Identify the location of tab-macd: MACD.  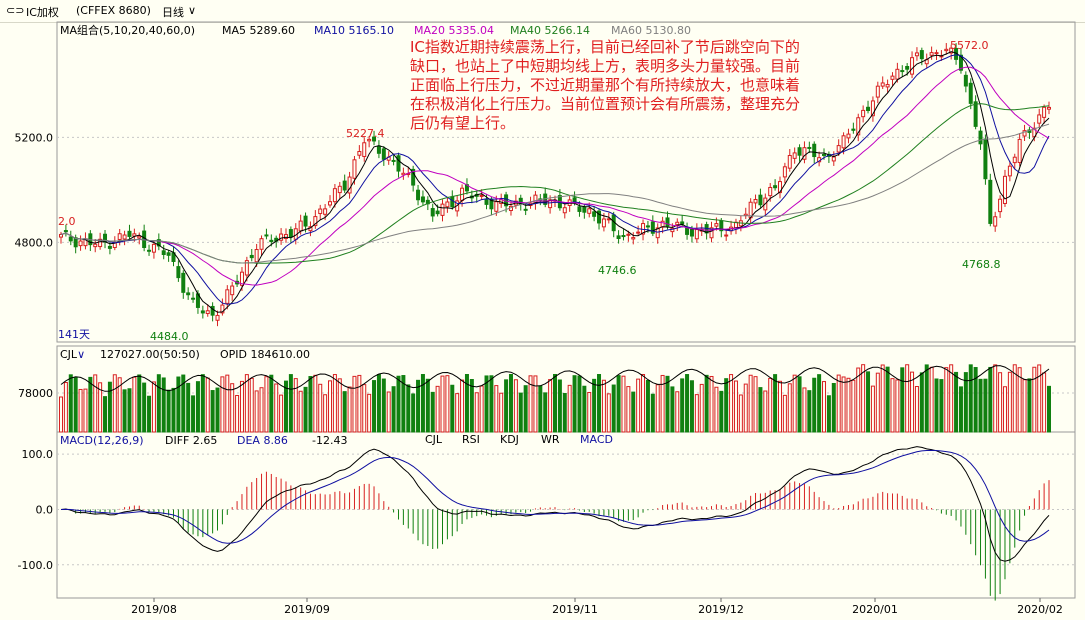
(596, 439).